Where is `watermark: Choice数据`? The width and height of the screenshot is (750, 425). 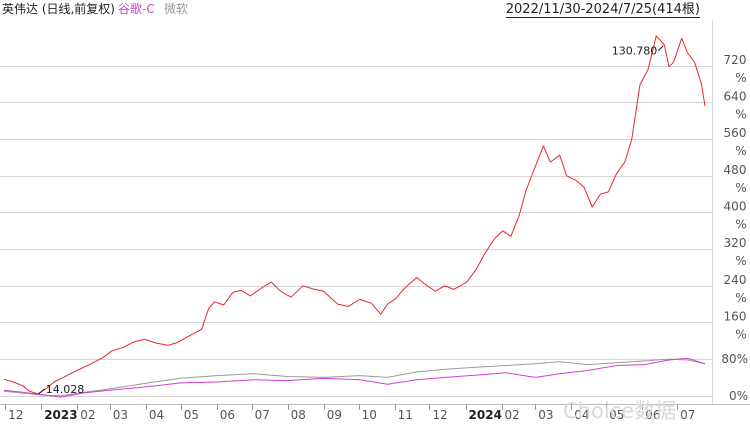 watermark: Choice数据 is located at coordinates (620, 411).